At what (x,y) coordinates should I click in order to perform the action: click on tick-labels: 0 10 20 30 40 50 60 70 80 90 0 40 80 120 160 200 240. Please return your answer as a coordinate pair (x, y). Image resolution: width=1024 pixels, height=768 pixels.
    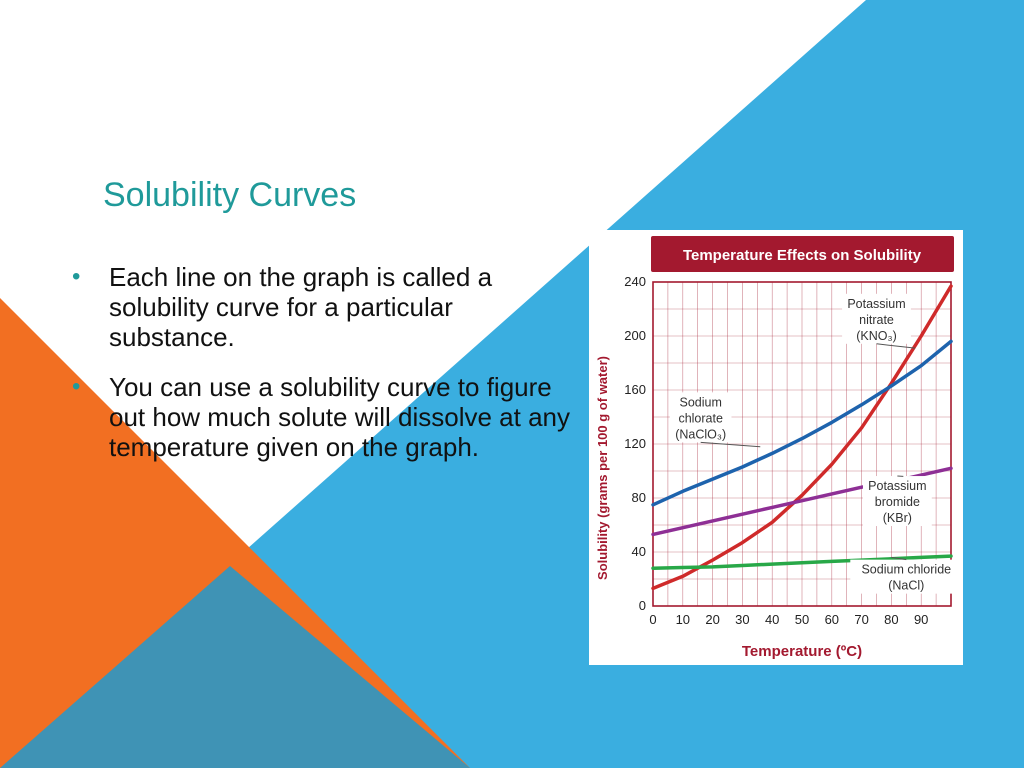
    Looking at the image, I should click on (776, 450).